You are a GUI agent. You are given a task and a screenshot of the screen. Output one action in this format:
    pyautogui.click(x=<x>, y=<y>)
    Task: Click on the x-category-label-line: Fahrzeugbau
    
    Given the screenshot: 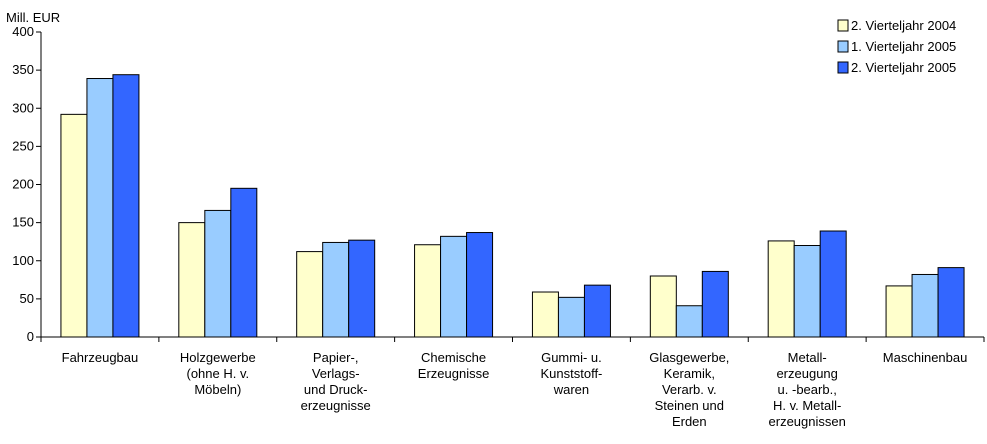 What is the action you would take?
    pyautogui.click(x=100, y=357)
    